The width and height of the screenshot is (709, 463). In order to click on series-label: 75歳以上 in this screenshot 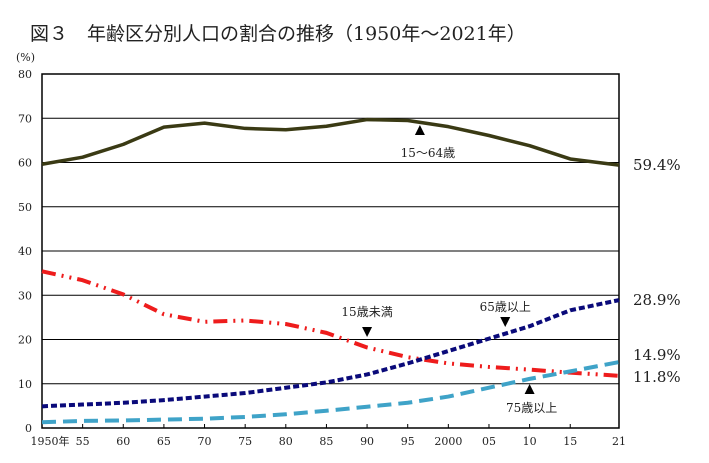, I will do `click(531, 408)`.